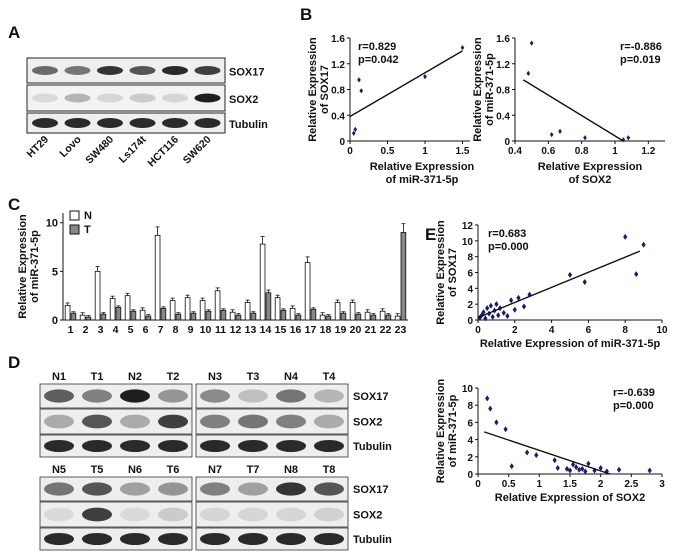 This screenshot has width=680, height=559. Describe the element at coordinates (470, 441) in the screenshot. I see `scatterEB-ytick-2: 4` at that location.